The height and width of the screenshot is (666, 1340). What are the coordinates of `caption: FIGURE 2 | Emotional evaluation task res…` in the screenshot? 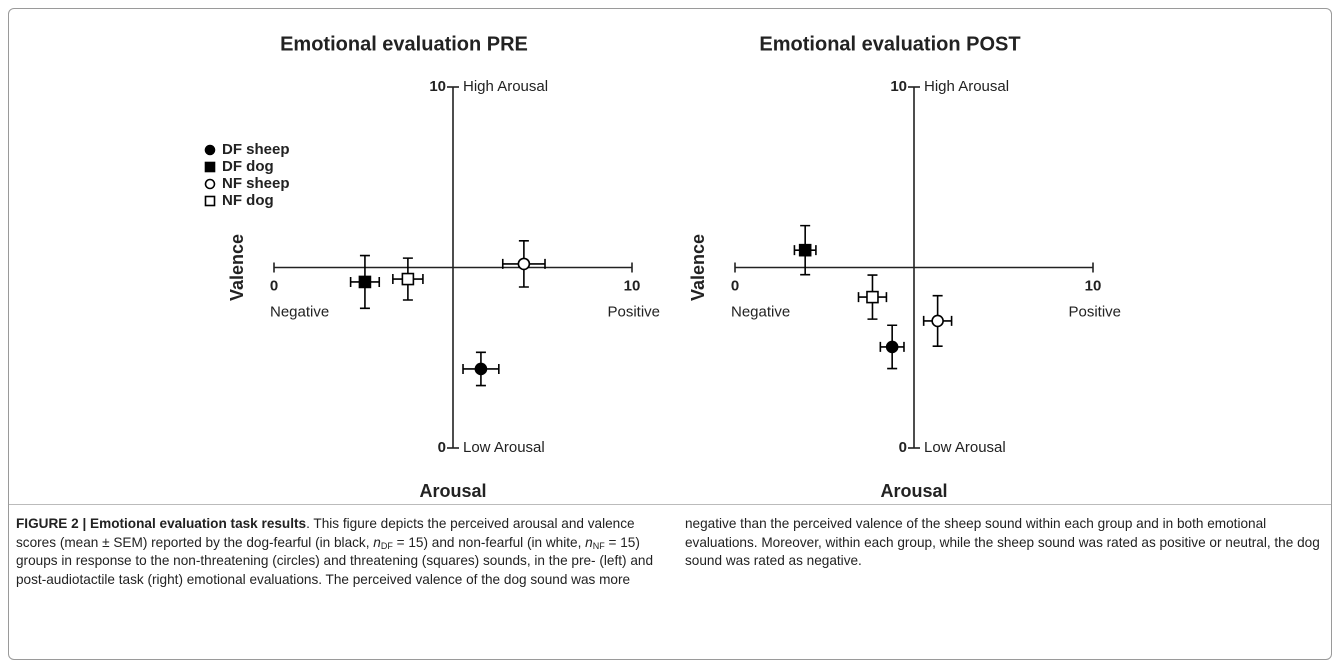 It's located at (670, 552).